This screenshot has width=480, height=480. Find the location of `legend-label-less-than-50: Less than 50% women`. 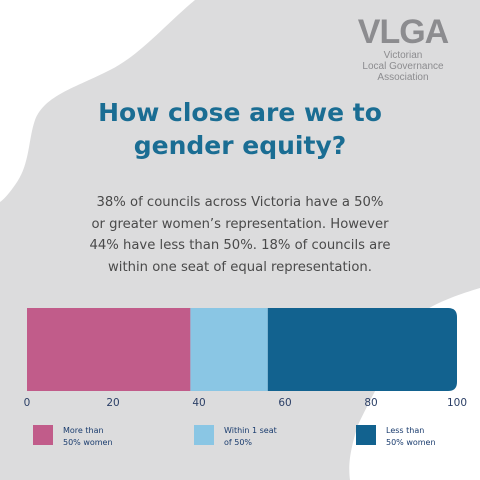

legend-label-less-than-50: Less than 50% women is located at coordinates (411, 437).